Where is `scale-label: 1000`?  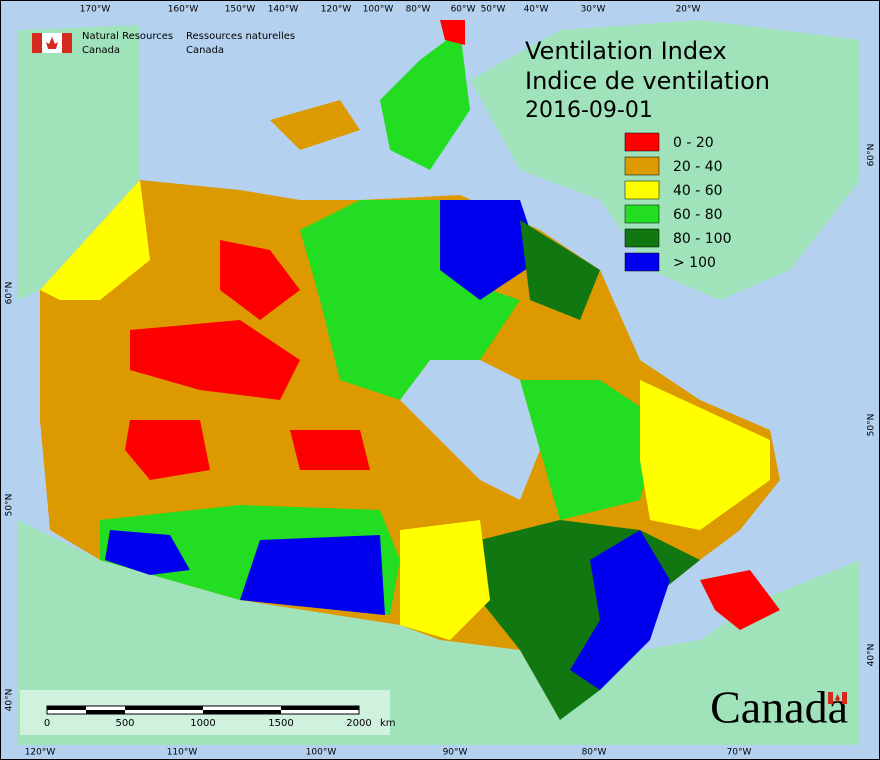 scale-label: 1000 is located at coordinates (202, 723).